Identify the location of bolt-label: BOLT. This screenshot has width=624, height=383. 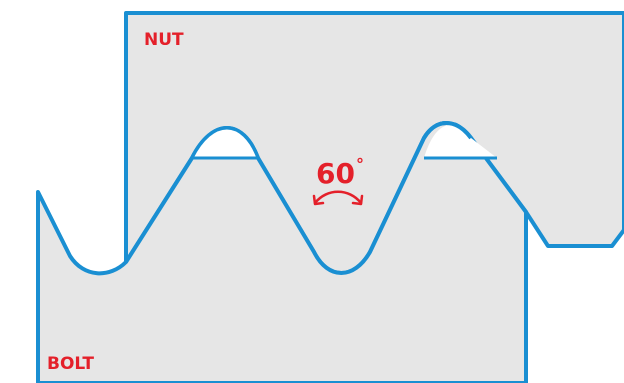
(70, 364).